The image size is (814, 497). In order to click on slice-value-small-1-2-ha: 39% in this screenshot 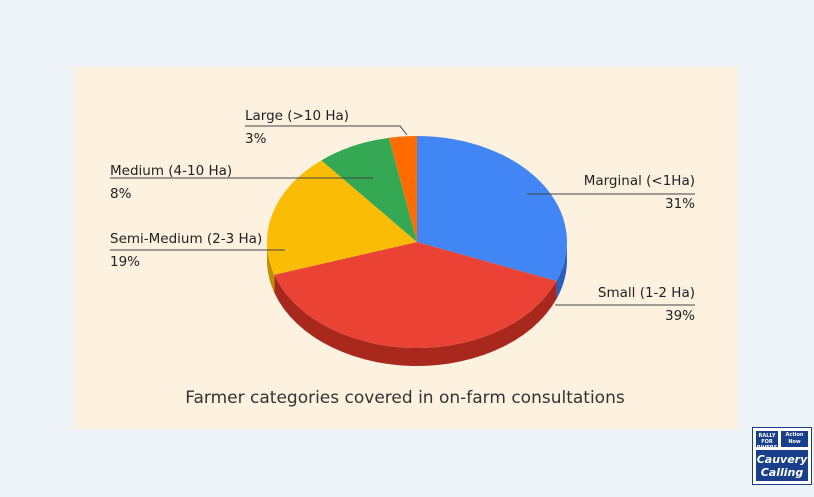, I will do `click(680, 316)`.